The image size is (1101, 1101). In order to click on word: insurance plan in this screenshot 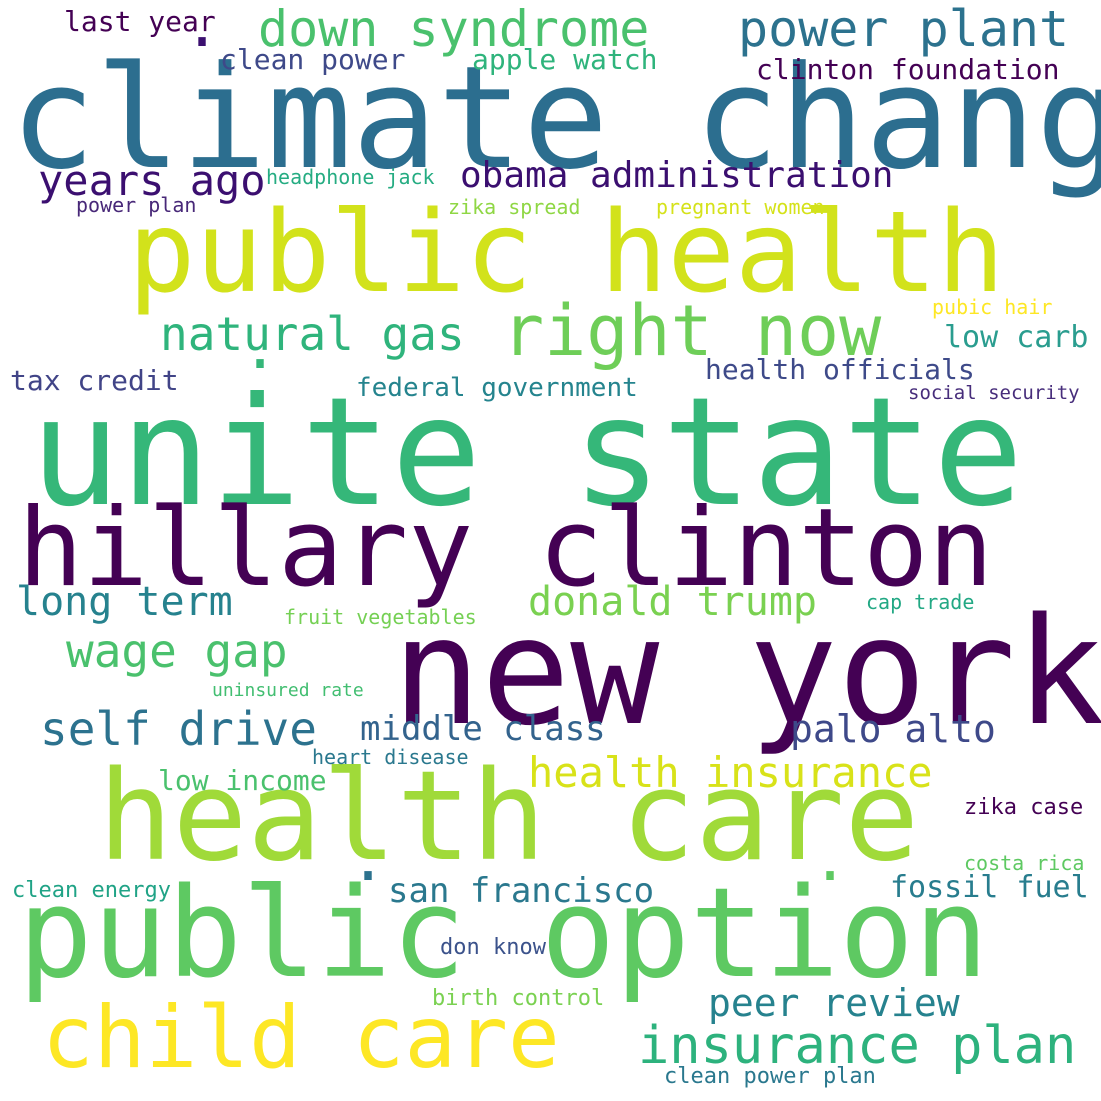, I will do `click(857, 1046)`.